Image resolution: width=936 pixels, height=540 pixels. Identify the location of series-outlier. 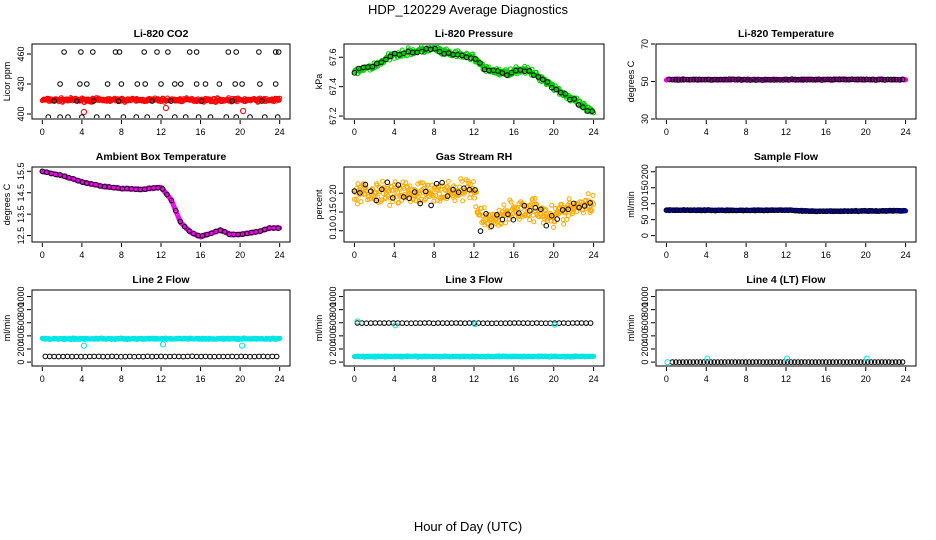
(243, 111).